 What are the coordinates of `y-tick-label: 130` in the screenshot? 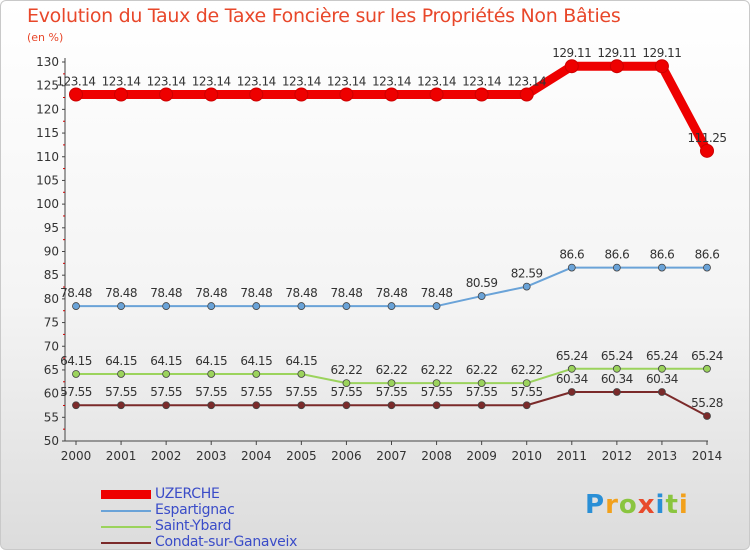 It's located at (47, 62).